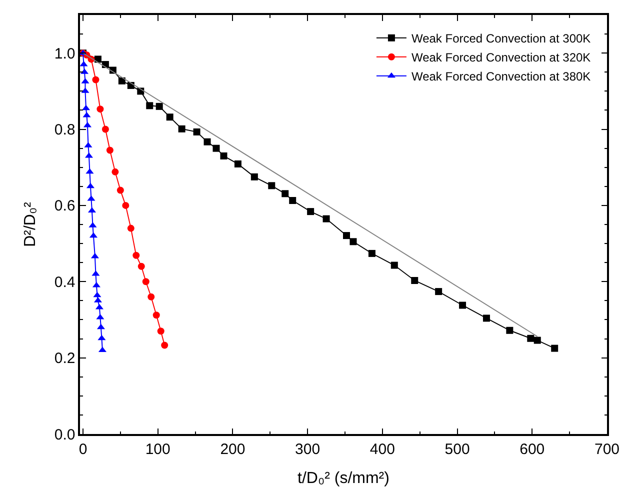 Image resolution: width=632 pixels, height=496 pixels. What do you see at coordinates (30, 224) in the screenshot?
I see `y-axis-title: D²/D₀²` at bounding box center [30, 224].